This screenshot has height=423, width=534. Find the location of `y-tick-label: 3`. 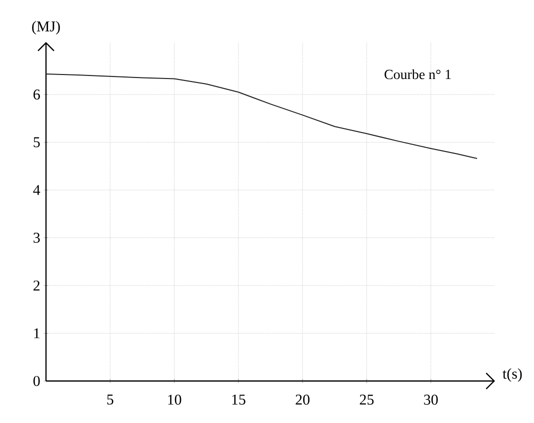

y-tick-label: 3 is located at coordinates (37, 237).